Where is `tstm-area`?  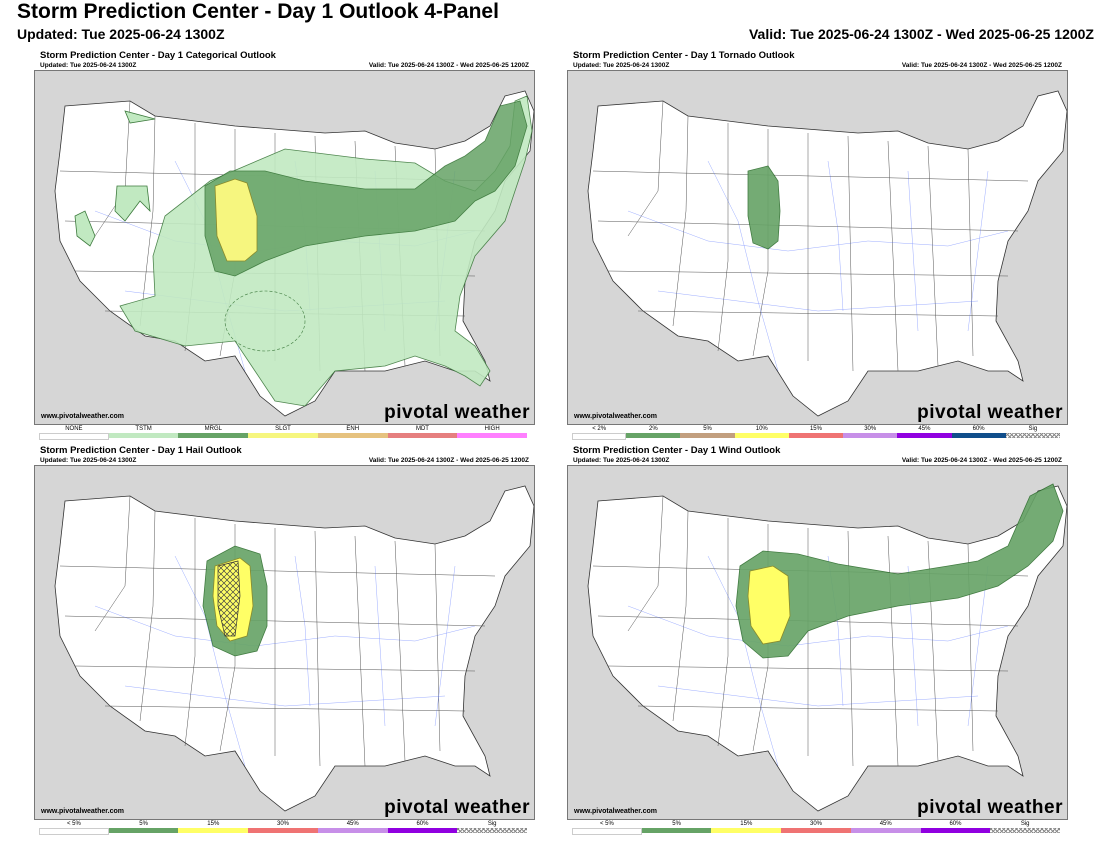 tstm-area is located at coordinates (326, 251).